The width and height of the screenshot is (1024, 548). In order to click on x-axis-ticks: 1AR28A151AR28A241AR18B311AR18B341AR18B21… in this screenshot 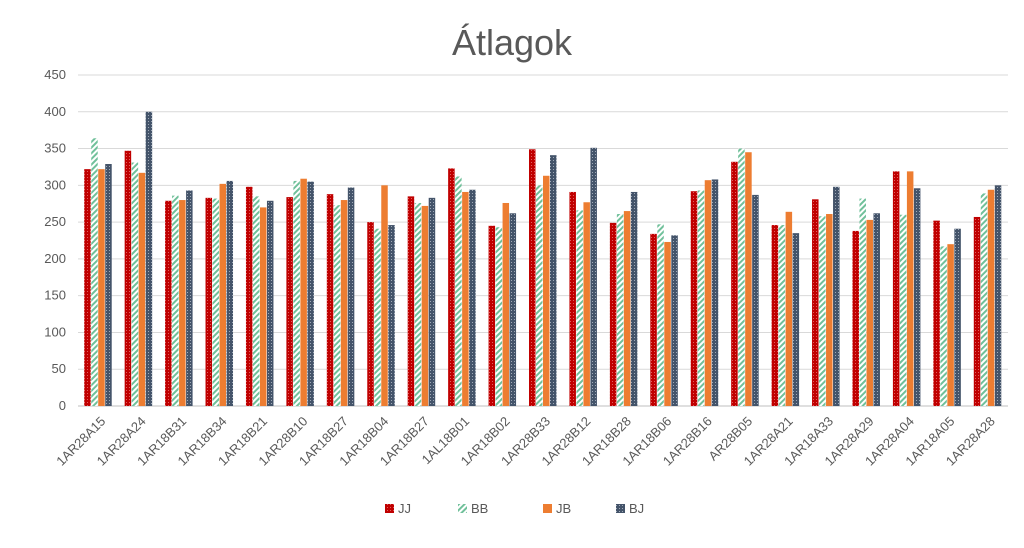, I will do `click(525, 441)`.